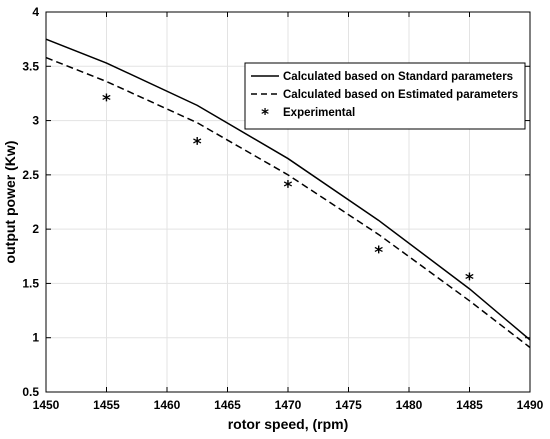 This screenshot has width=550, height=439. I want to click on y-tick-label: 0.5, so click(30, 392).